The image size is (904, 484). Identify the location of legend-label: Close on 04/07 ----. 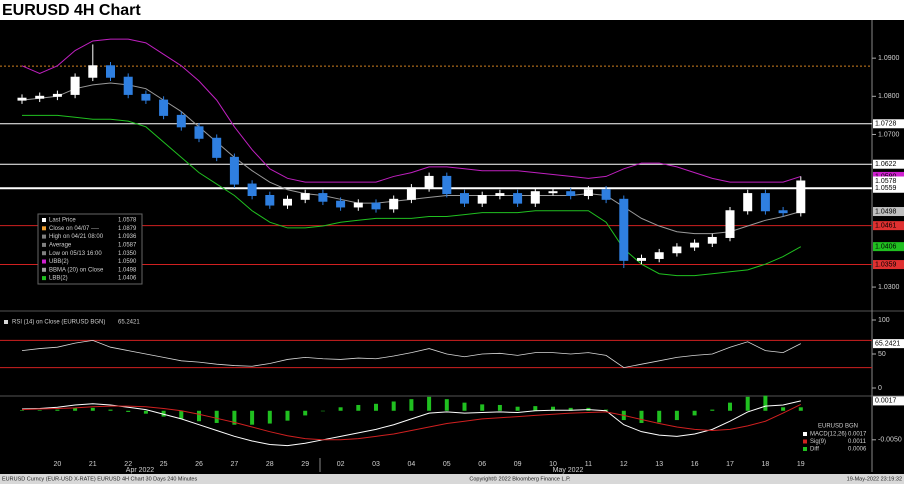
(74, 229).